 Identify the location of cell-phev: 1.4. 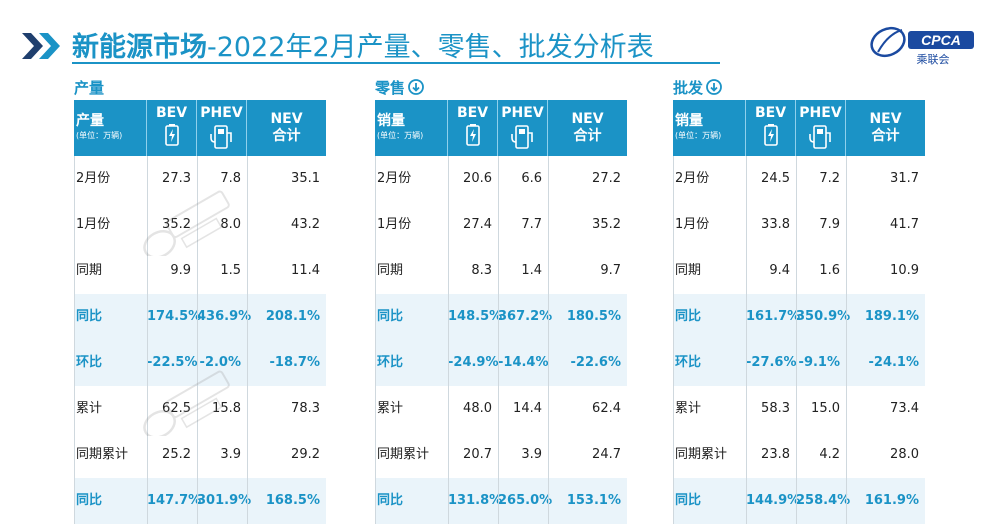
(531, 270).